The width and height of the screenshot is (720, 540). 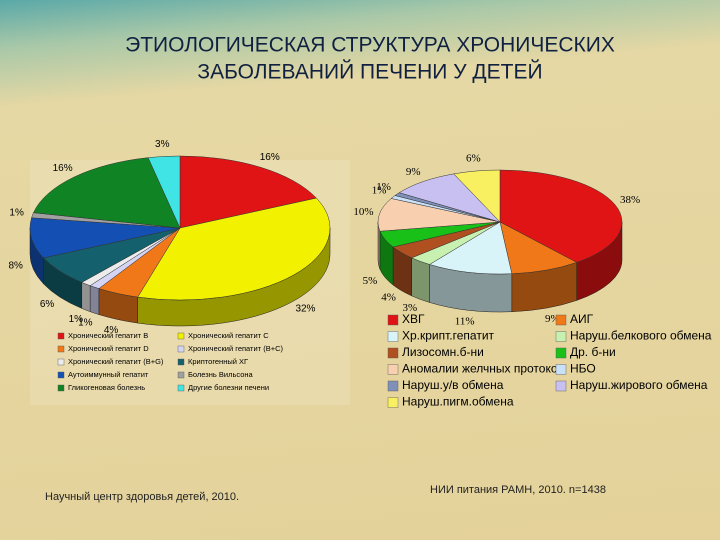 I want to click on legend-label: Гликогеновая болезнь, so click(x=106, y=387).